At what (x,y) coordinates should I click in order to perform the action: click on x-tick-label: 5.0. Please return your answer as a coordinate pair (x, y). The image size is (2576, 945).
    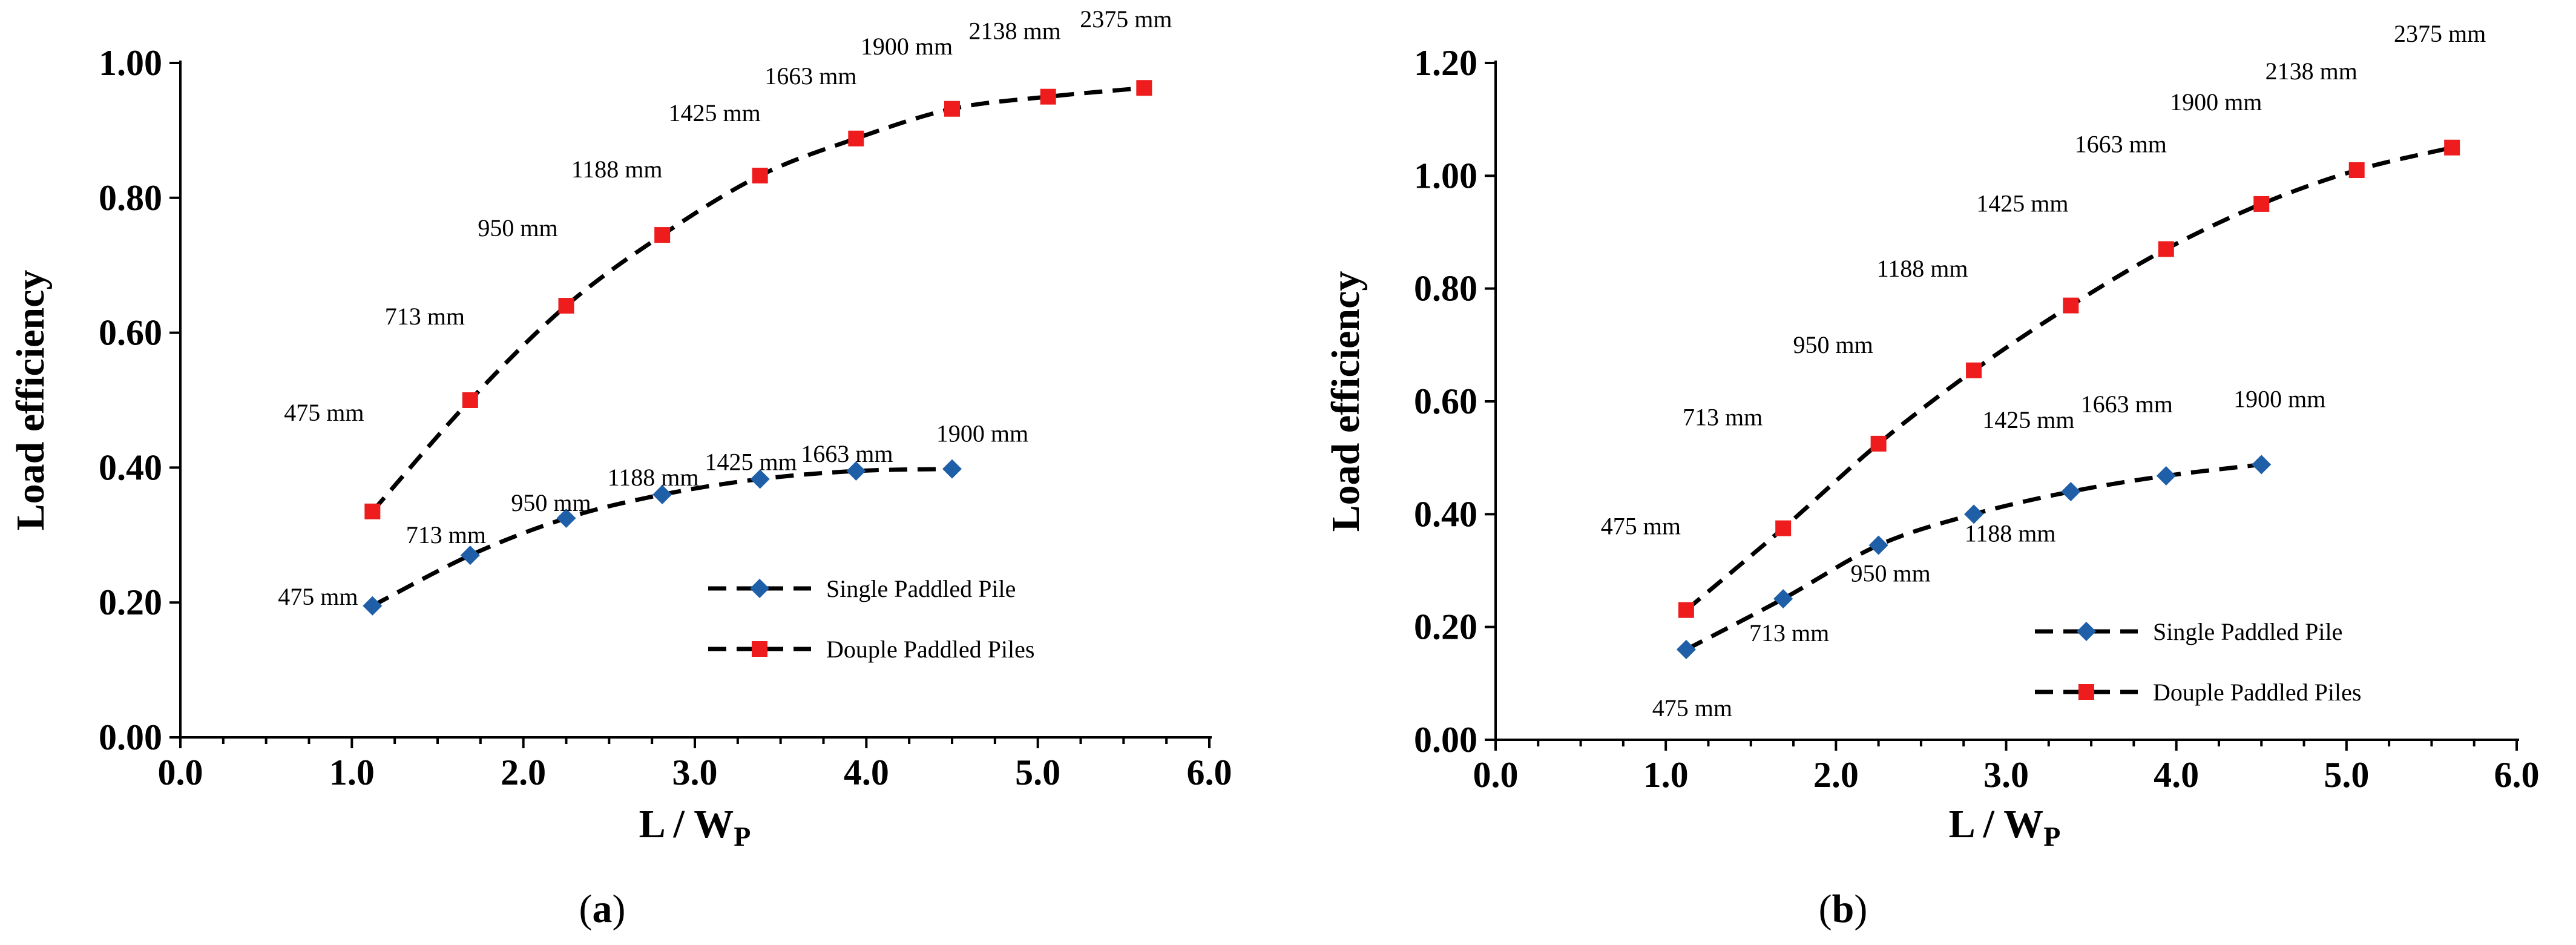
    Looking at the image, I should click on (1037, 772).